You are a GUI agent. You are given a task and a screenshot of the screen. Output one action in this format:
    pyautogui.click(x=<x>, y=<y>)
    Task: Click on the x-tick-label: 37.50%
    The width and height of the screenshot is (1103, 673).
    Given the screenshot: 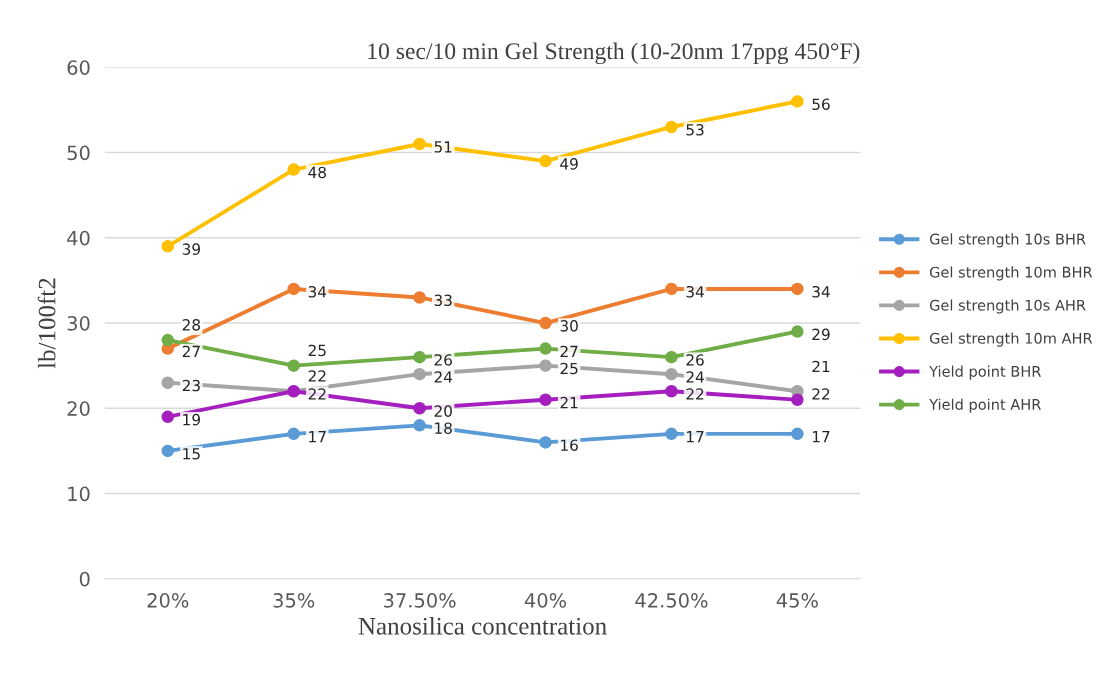 What is the action you would take?
    pyautogui.click(x=420, y=600)
    